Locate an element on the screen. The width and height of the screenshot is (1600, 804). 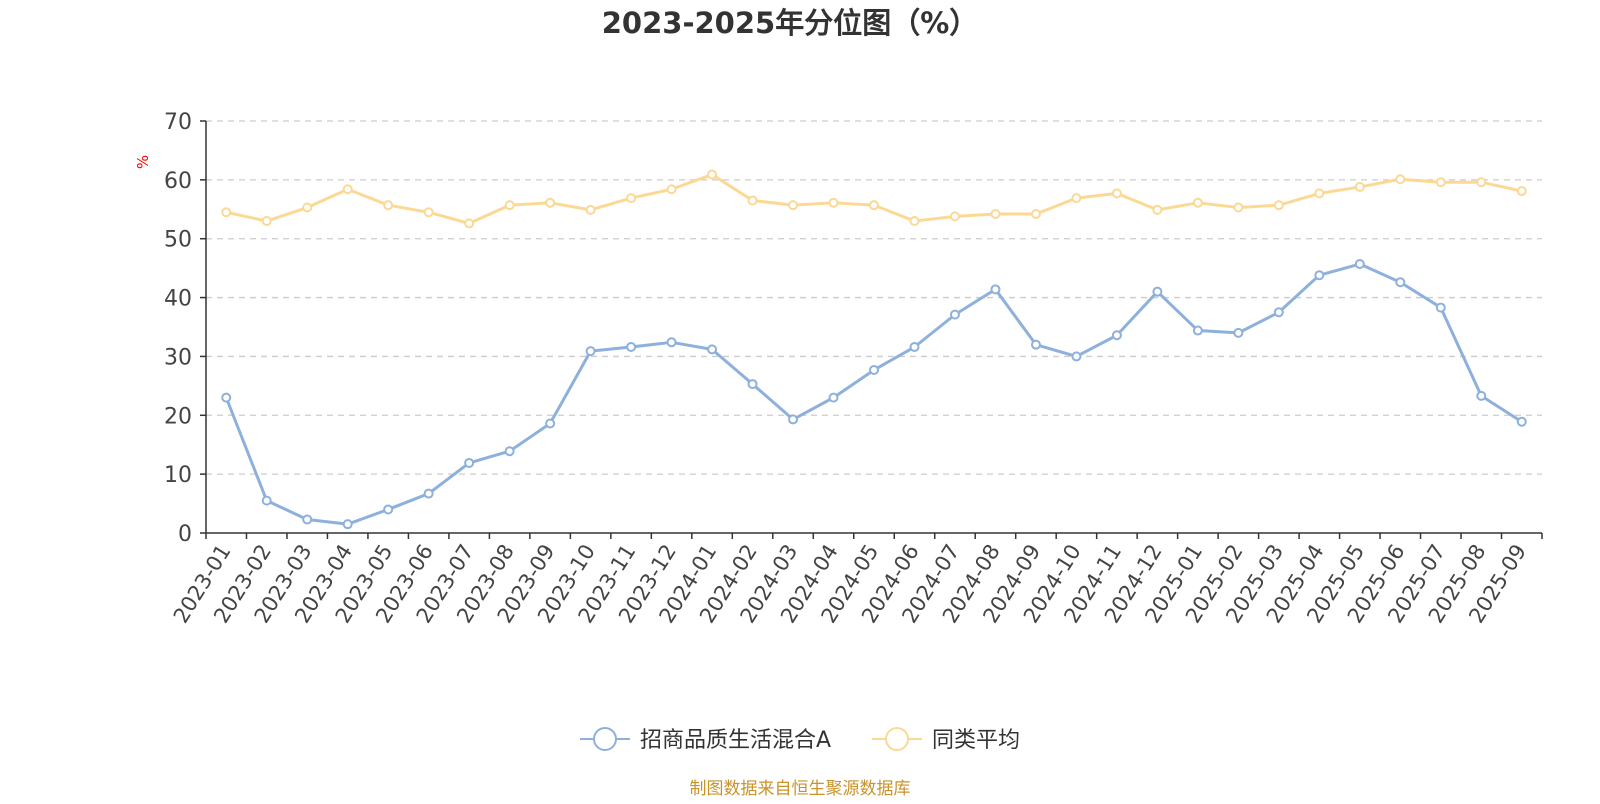
legend-item-1: 同类平均 is located at coordinates (946, 740).